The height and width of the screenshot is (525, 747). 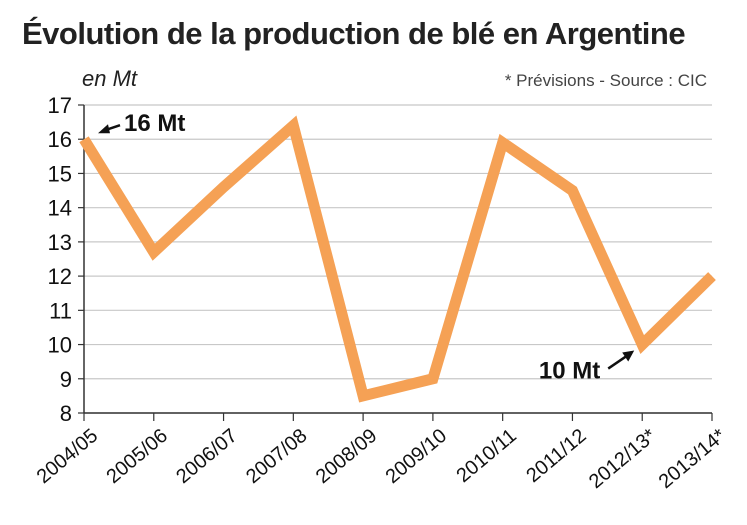 What do you see at coordinates (693, 459) in the screenshot?
I see `x-tick-label: 2013/14*` at bounding box center [693, 459].